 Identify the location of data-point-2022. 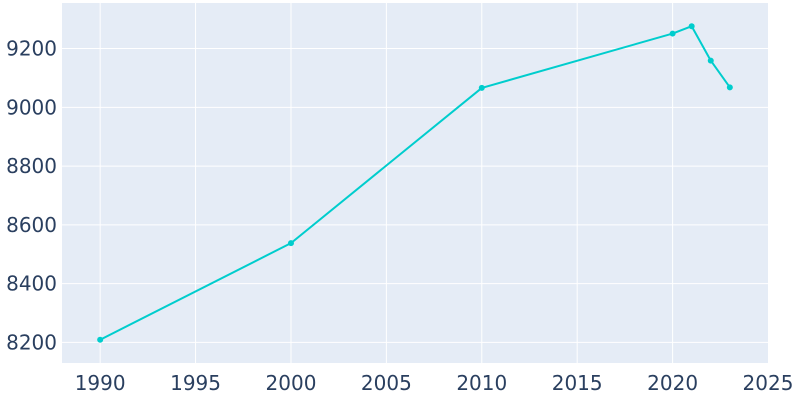
(710, 60).